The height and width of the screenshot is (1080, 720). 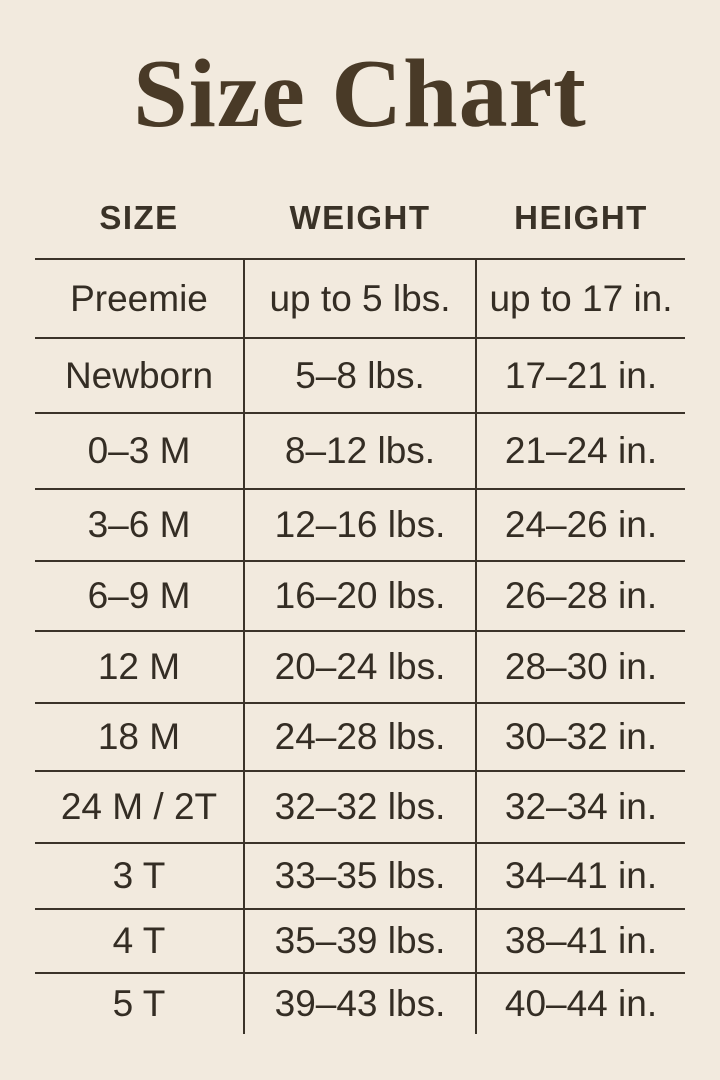 What do you see at coordinates (581, 375) in the screenshot?
I see `height-cell: 17–21 in.` at bounding box center [581, 375].